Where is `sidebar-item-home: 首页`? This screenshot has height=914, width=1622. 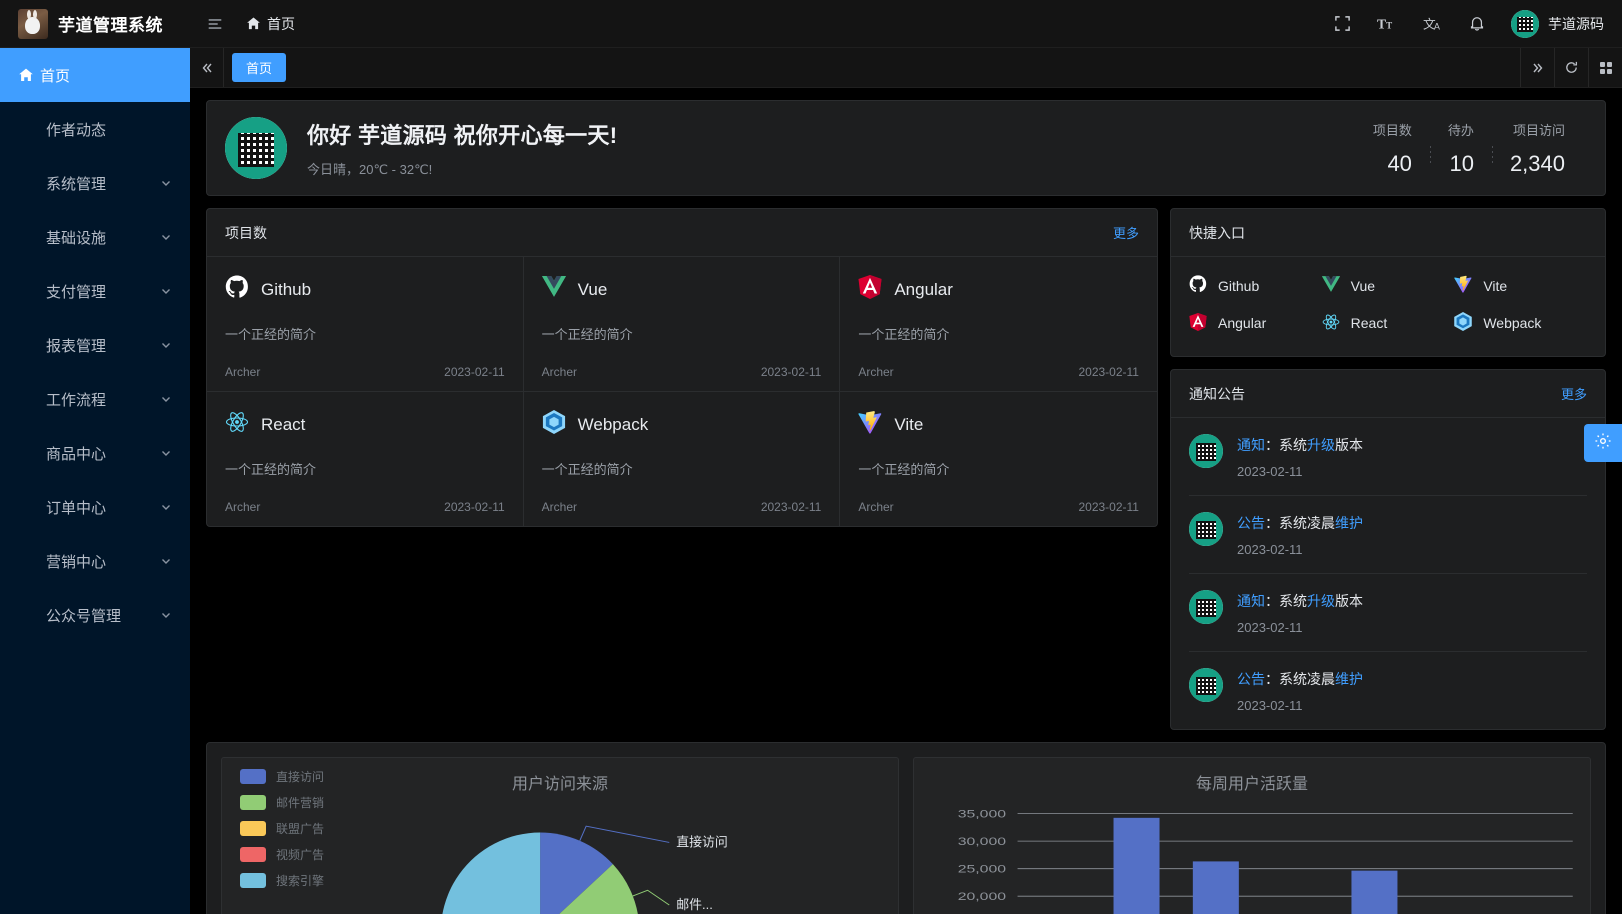 sidebar-item-home: 首页 is located at coordinates (95, 75).